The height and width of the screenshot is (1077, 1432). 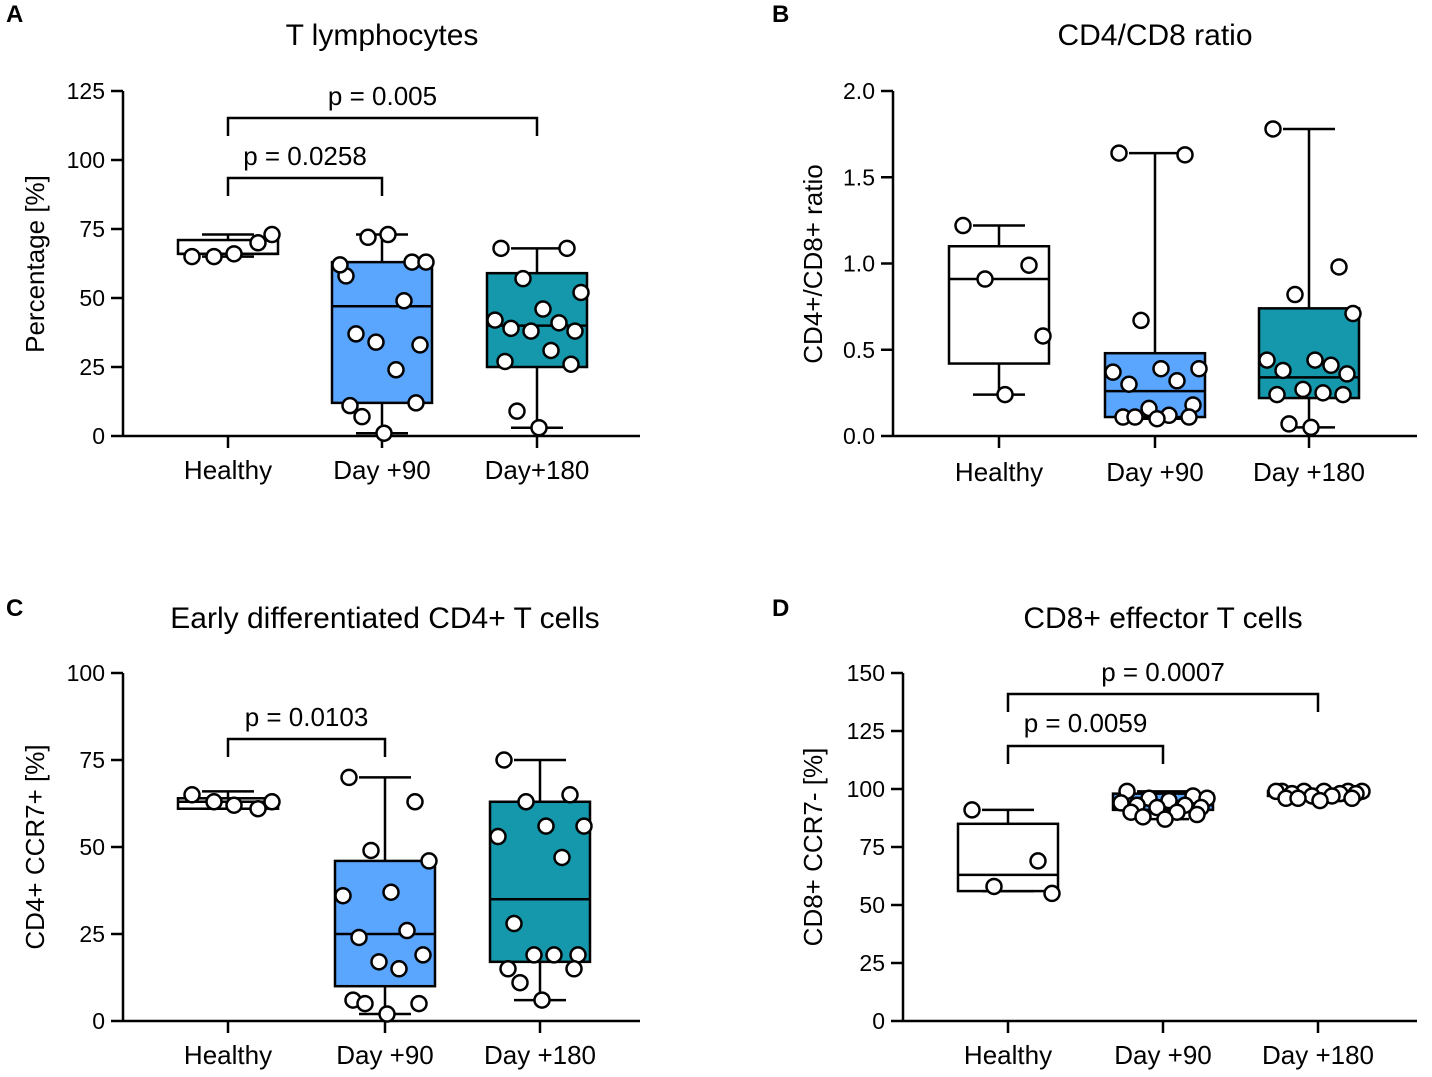 What do you see at coordinates (859, 91) in the screenshot?
I see `y-tick-label: 2.0` at bounding box center [859, 91].